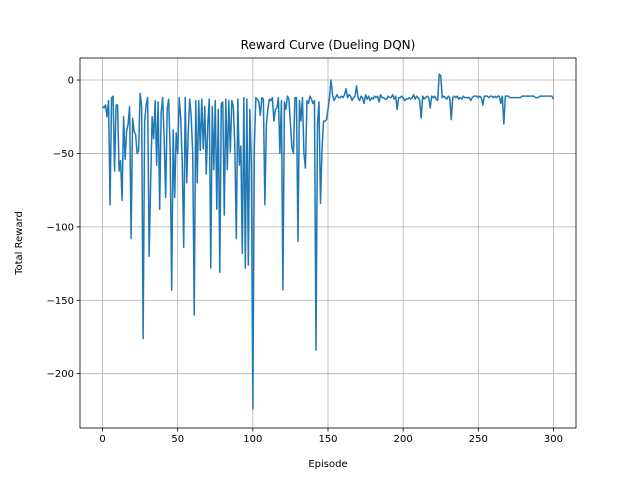 Image resolution: width=640 pixels, height=484 pixels. What do you see at coordinates (71, 81) in the screenshot?
I see `y-tick-label: 0` at bounding box center [71, 81].